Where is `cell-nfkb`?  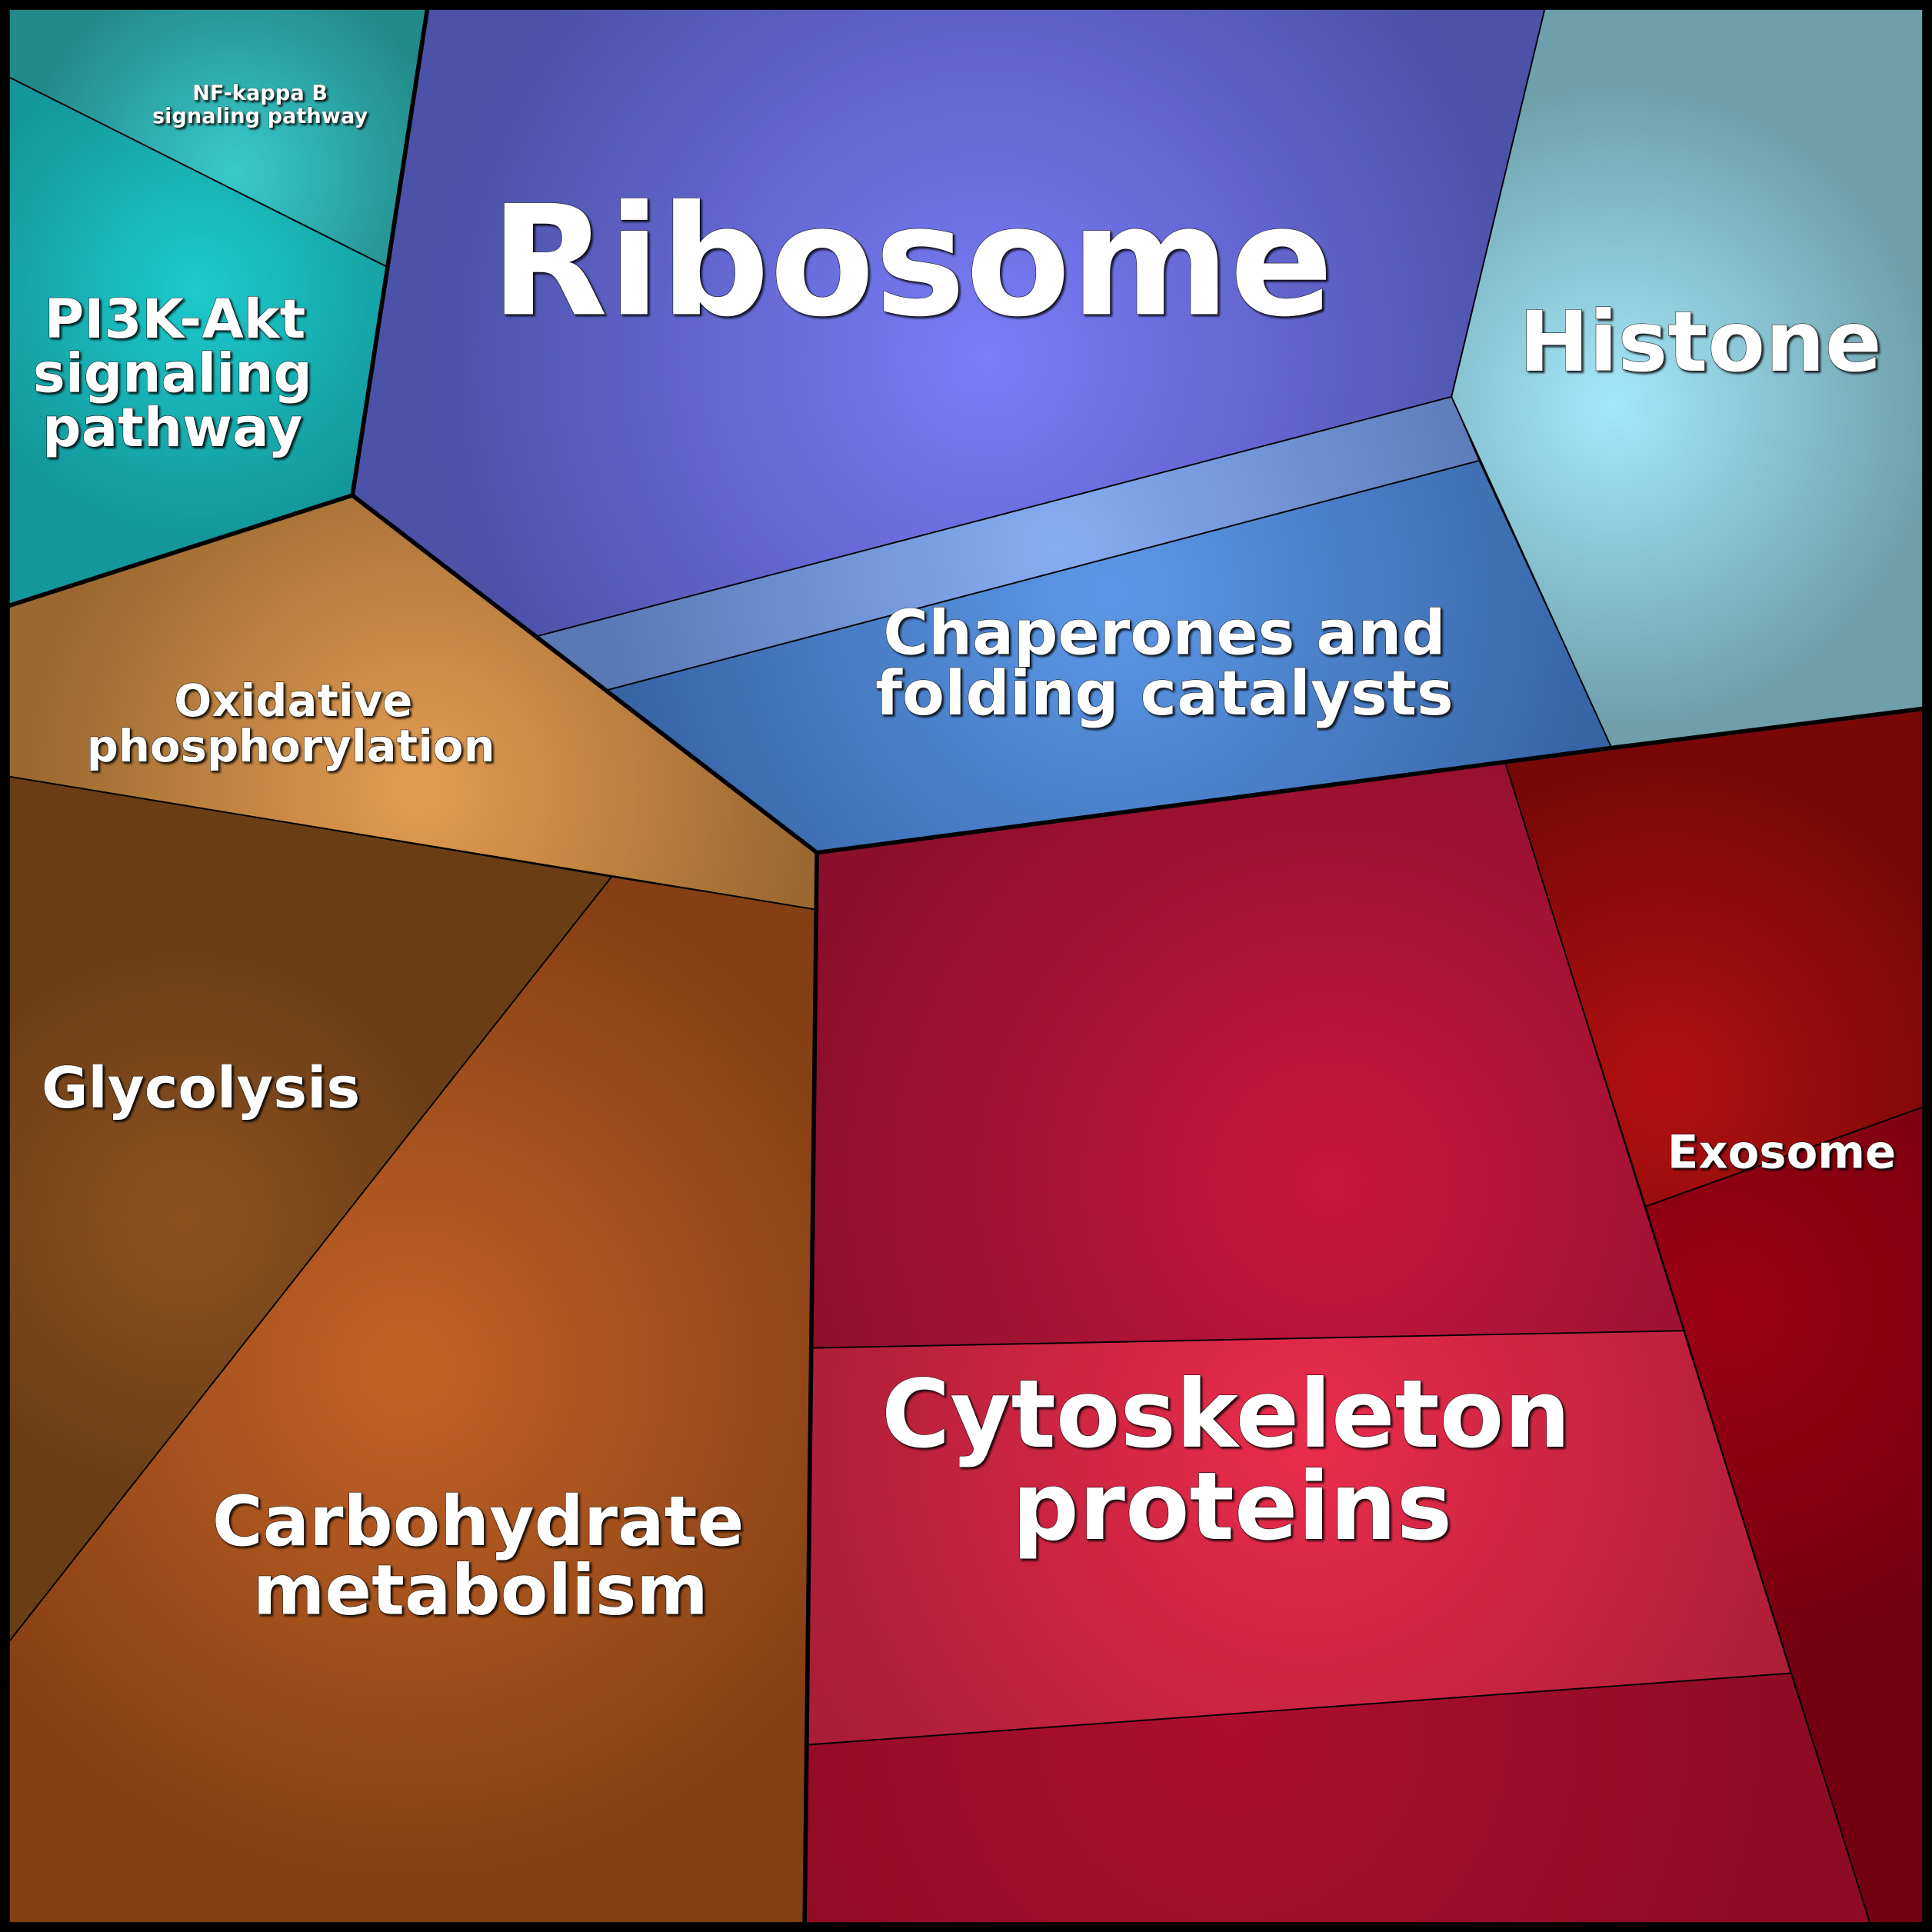 cell-nfkb is located at coordinates (217, 137).